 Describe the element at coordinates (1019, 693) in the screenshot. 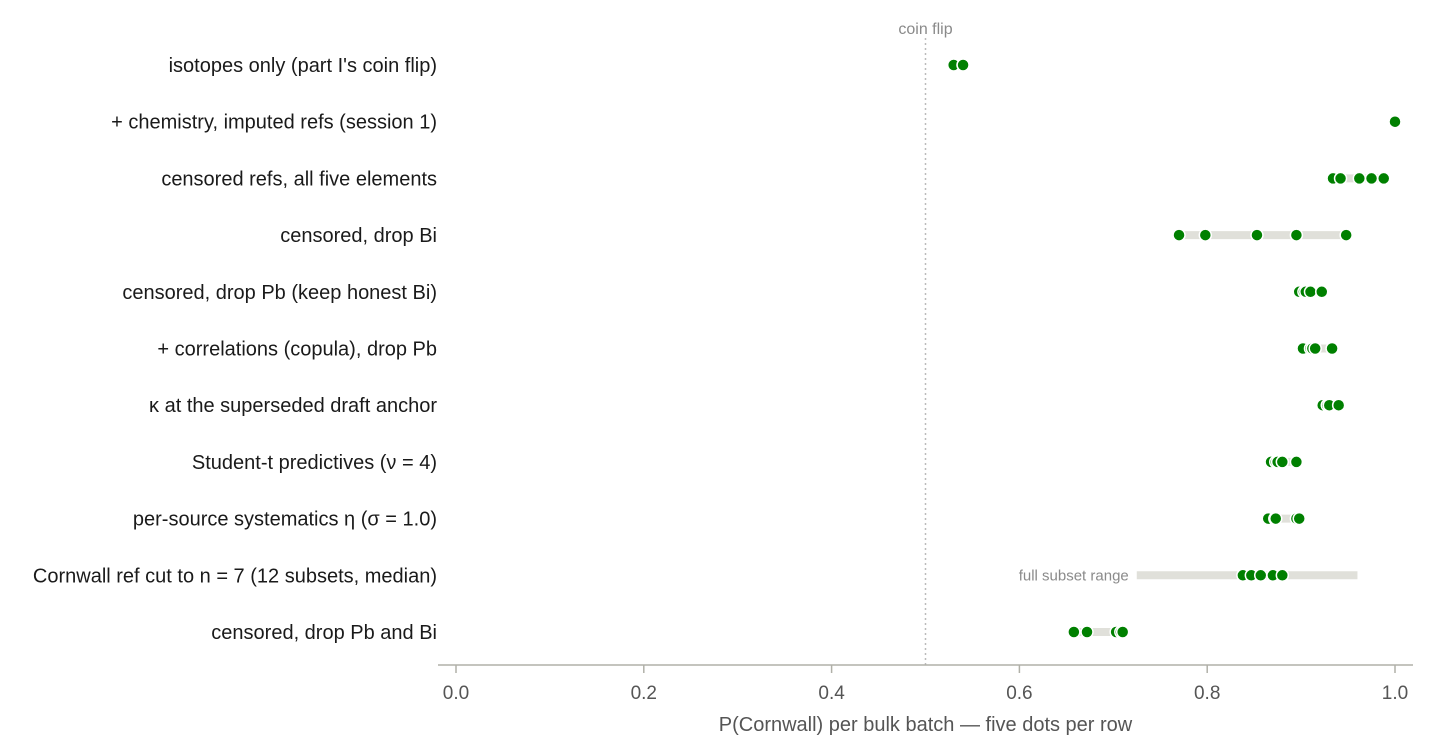

I see `x-tick-label: 0.6` at that location.